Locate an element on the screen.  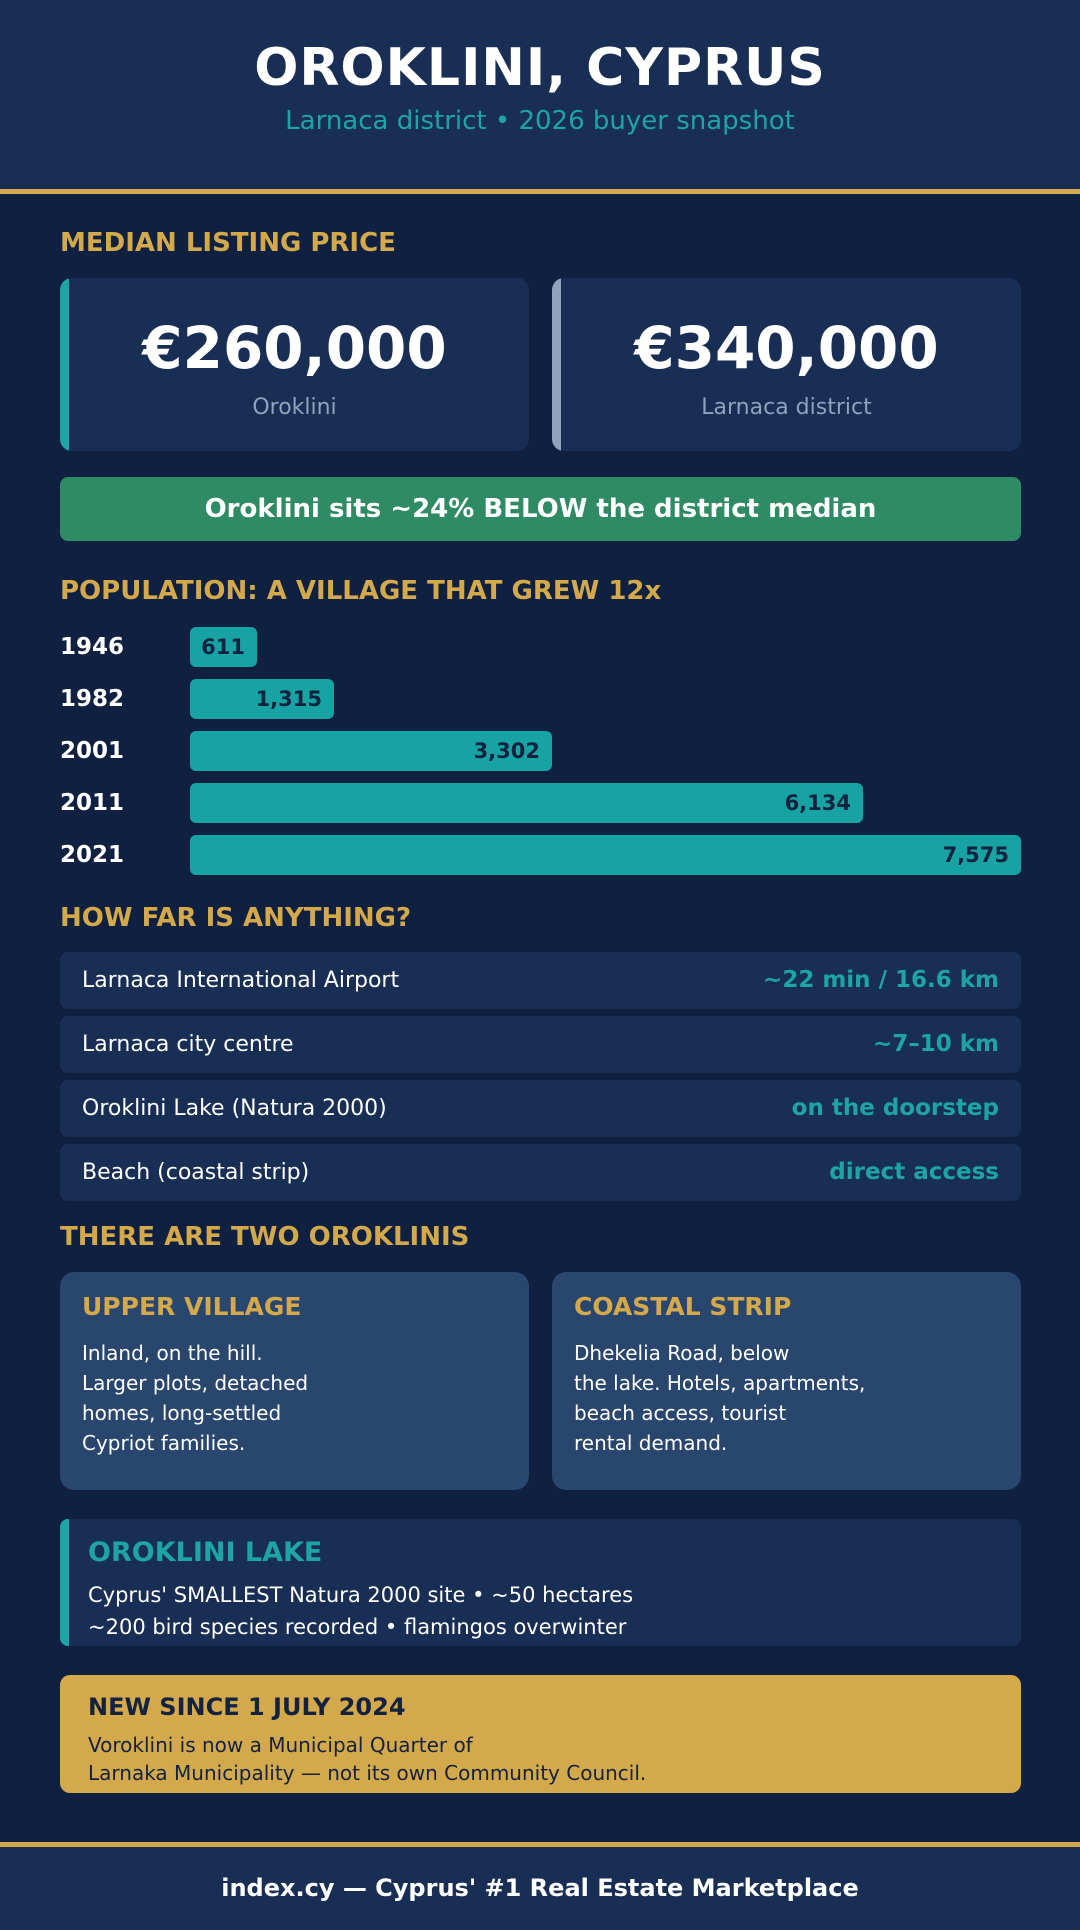
area-line: homes, long-settled is located at coordinates (182, 1413).